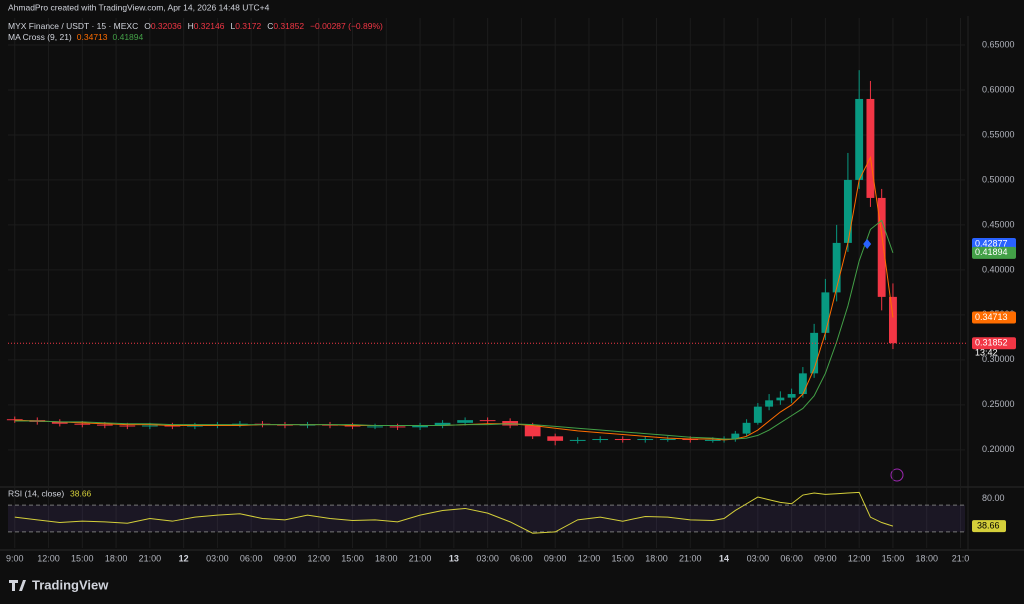  Describe the element at coordinates (17, 585) in the screenshot. I see `logo-icon` at that location.